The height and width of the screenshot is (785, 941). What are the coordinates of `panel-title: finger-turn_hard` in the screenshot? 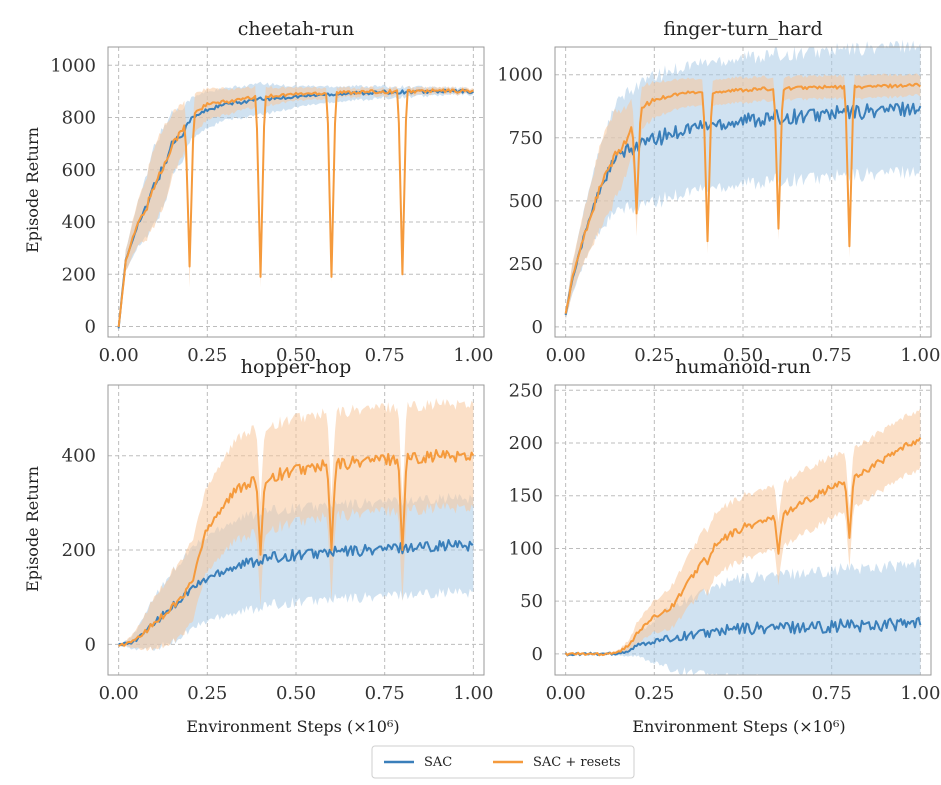 It's located at (742, 29).